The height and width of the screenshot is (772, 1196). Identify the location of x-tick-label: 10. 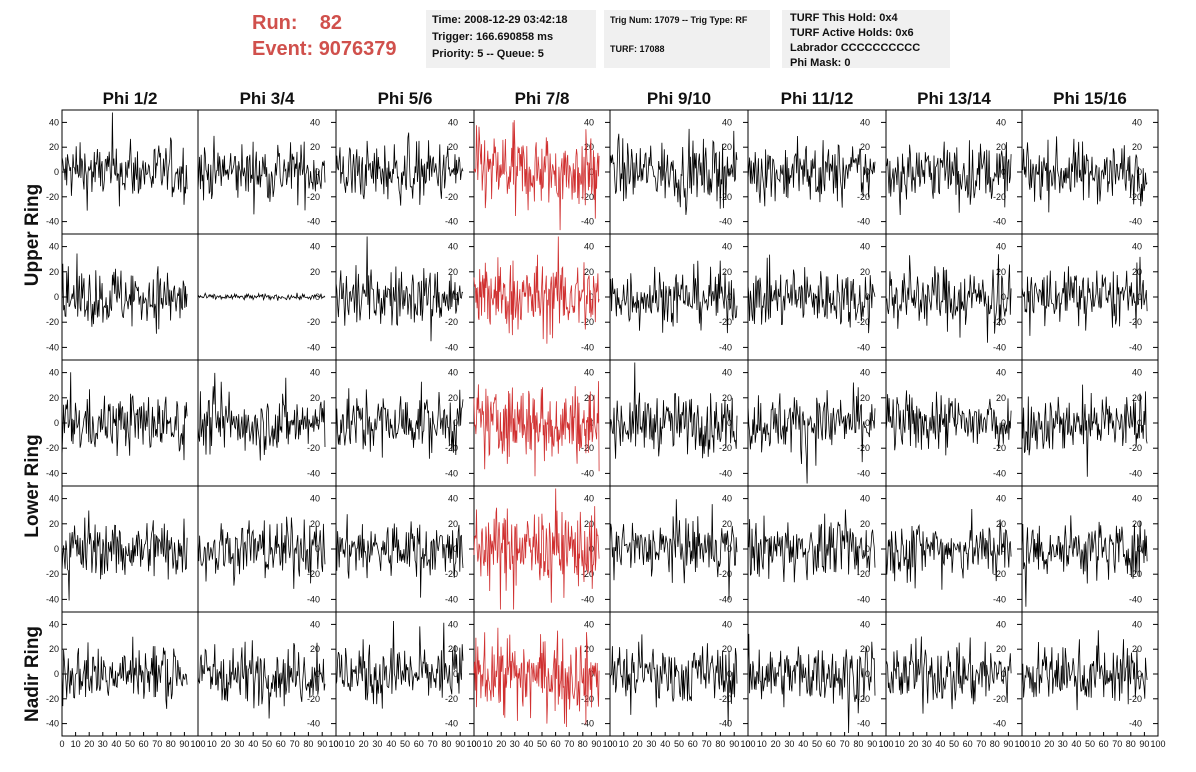
(212, 744).